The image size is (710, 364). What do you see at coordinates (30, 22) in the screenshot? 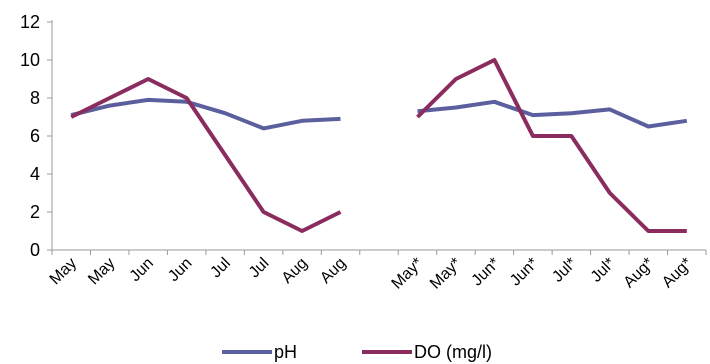
I see `y-tick-label: 12` at bounding box center [30, 22].